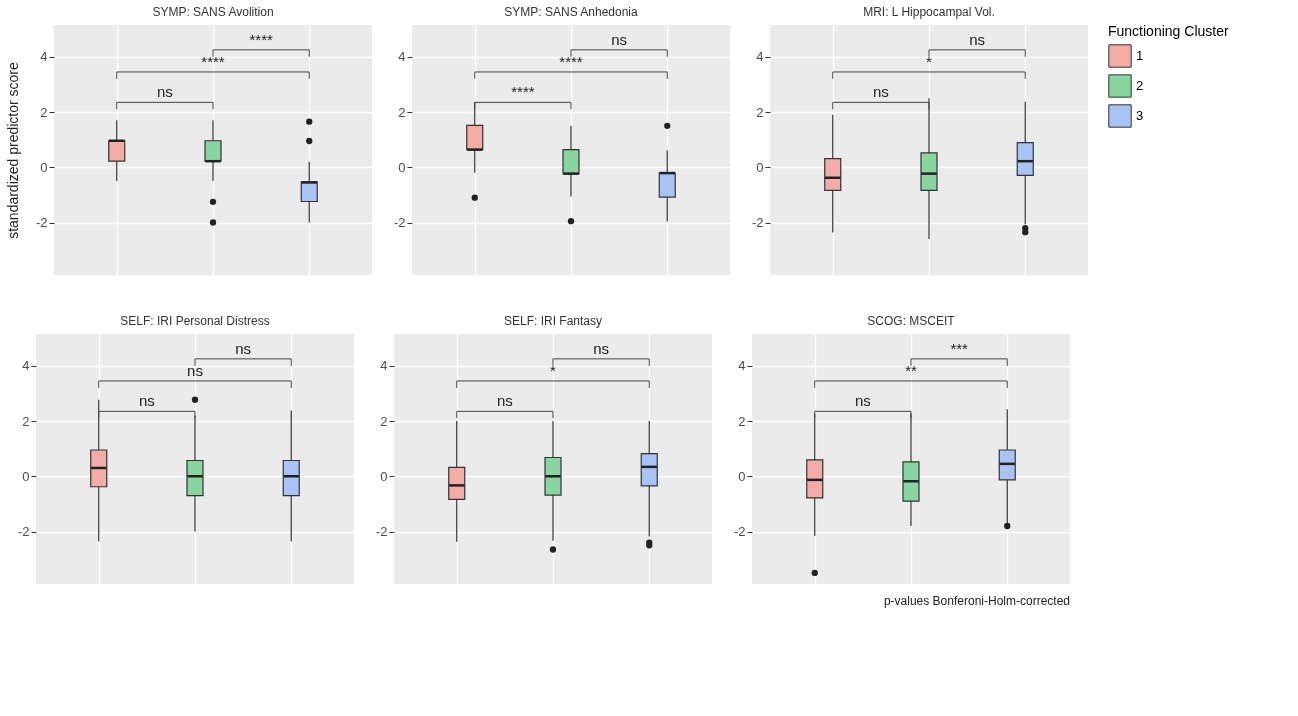 The height and width of the screenshot is (716, 1298). What do you see at coordinates (12, 150) in the screenshot?
I see `y-axis-title: standardized predictor score` at bounding box center [12, 150].